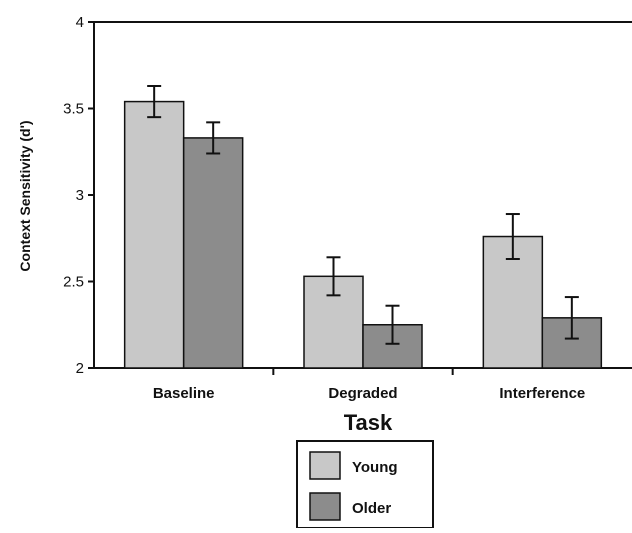 Image resolution: width=632 pixels, height=533 pixels. I want to click on y-tick-label: 3, so click(80, 195).